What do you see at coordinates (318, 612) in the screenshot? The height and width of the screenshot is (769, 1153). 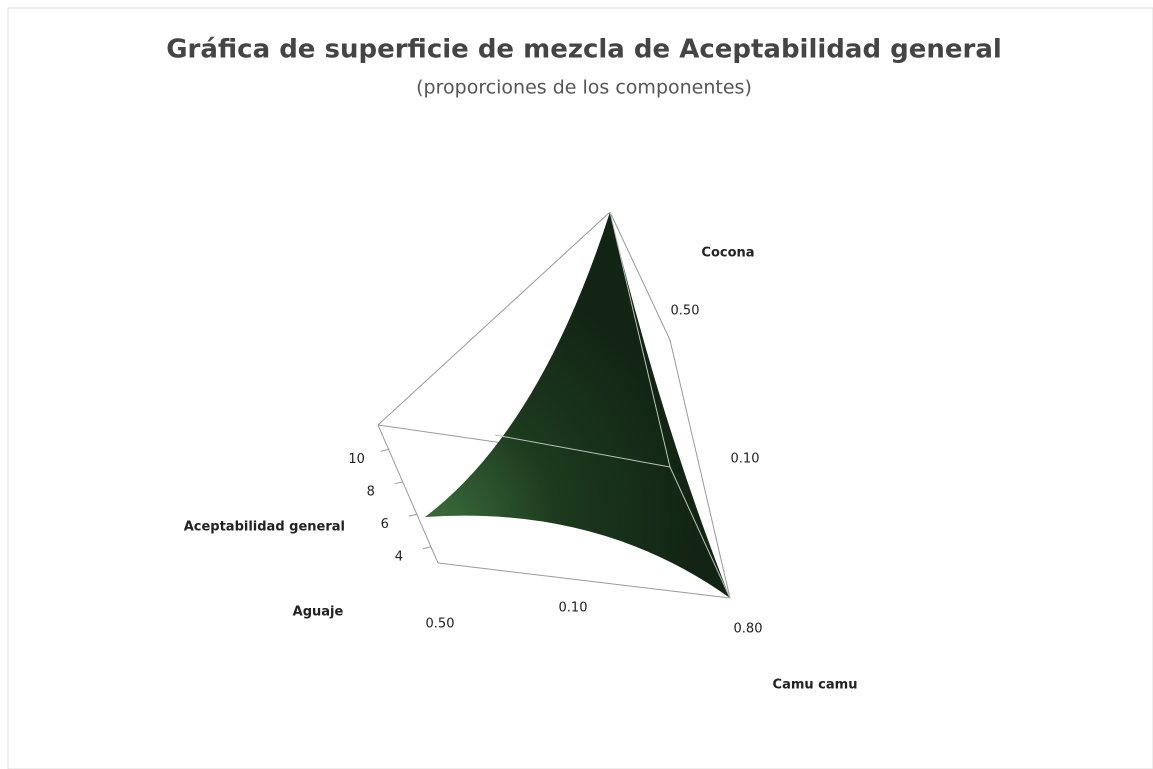 I see `component-label: Aguaje` at bounding box center [318, 612].